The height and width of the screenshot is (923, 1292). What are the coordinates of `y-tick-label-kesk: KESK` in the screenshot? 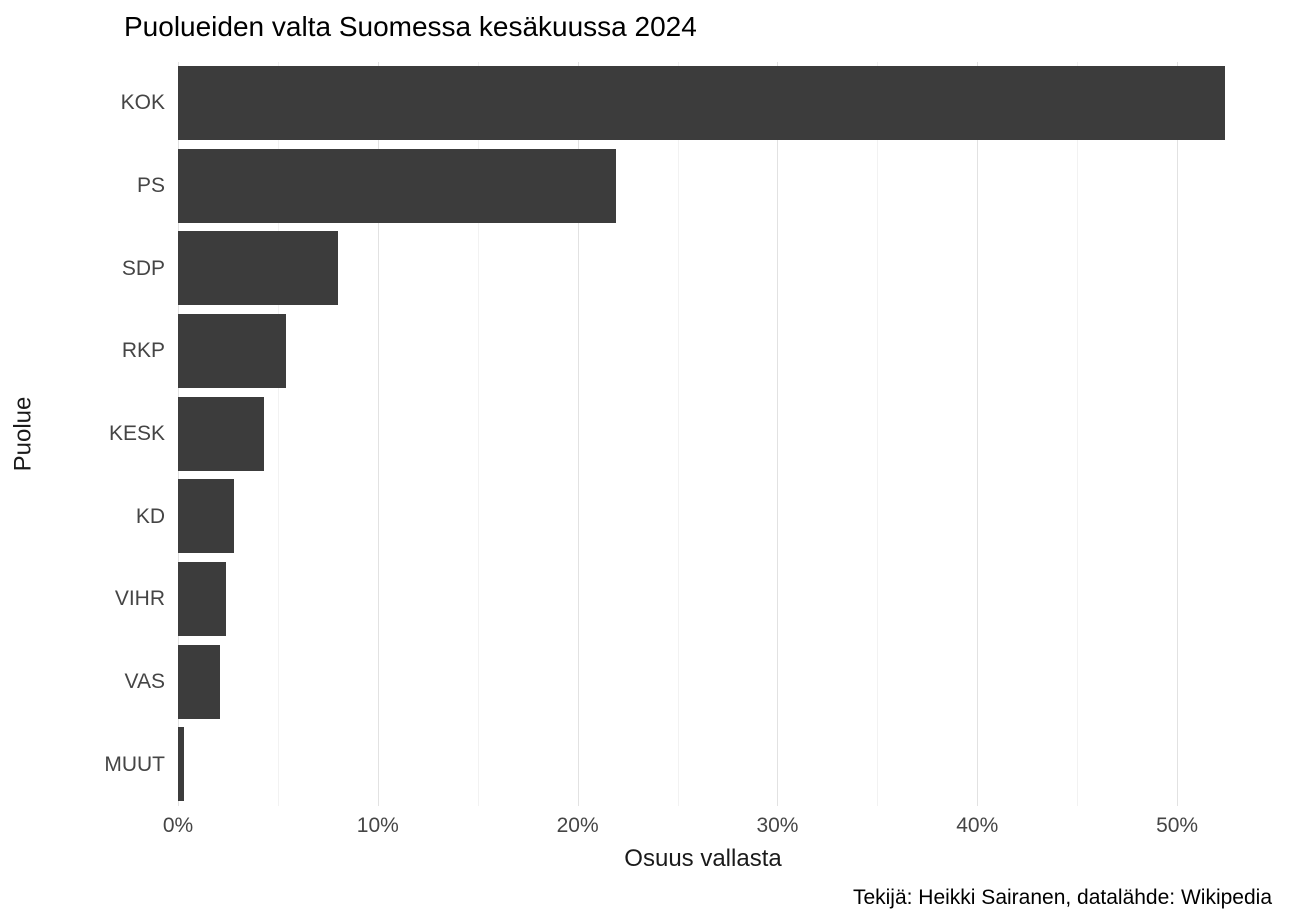 It's located at (136, 433).